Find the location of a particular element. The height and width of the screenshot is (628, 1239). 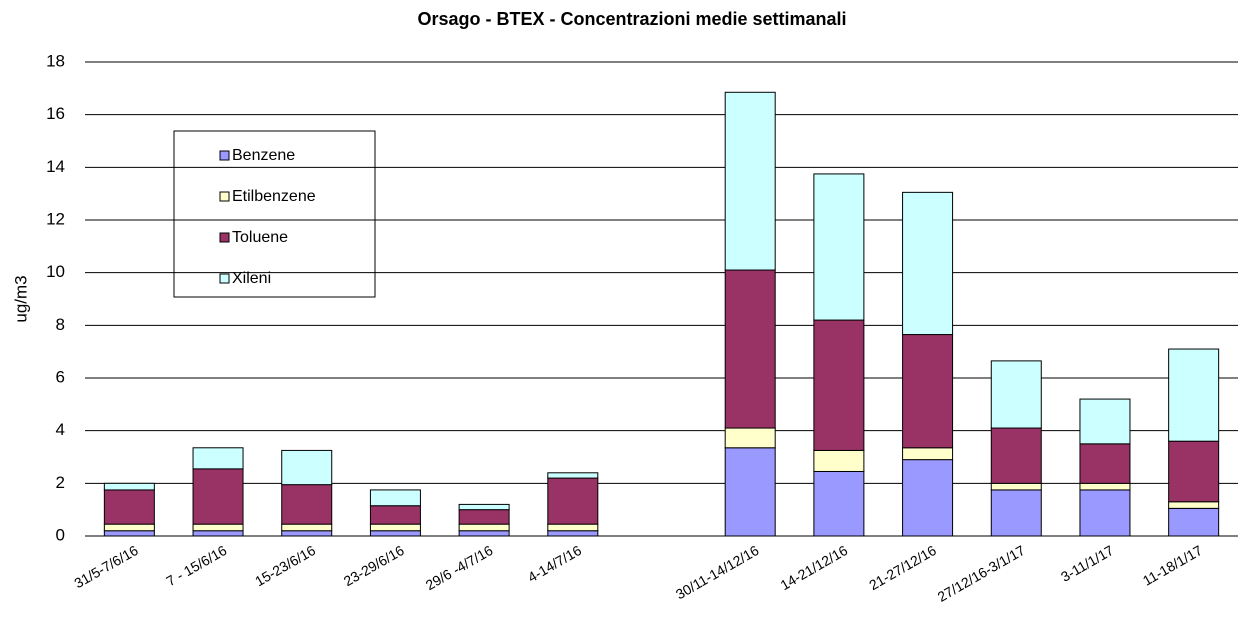

y-tick-label: 6 is located at coordinates (60, 376).